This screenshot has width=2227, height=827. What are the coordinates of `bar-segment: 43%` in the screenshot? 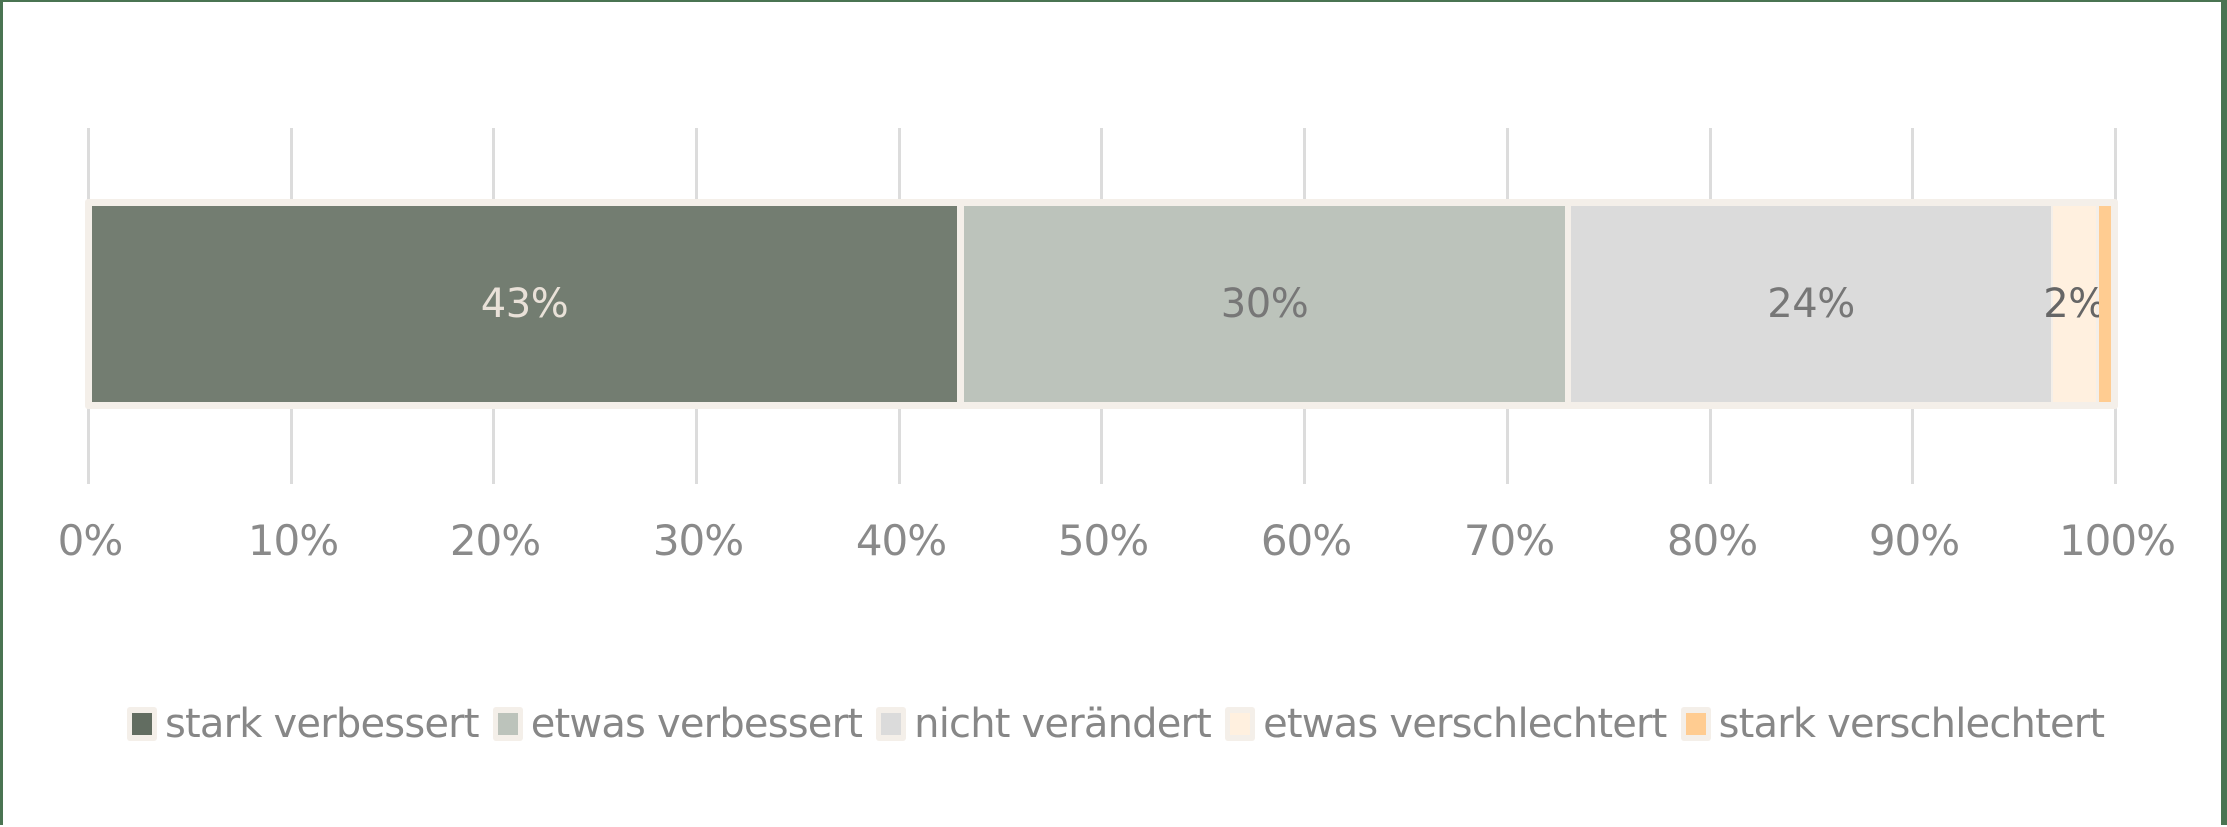 It's located at (524, 304).